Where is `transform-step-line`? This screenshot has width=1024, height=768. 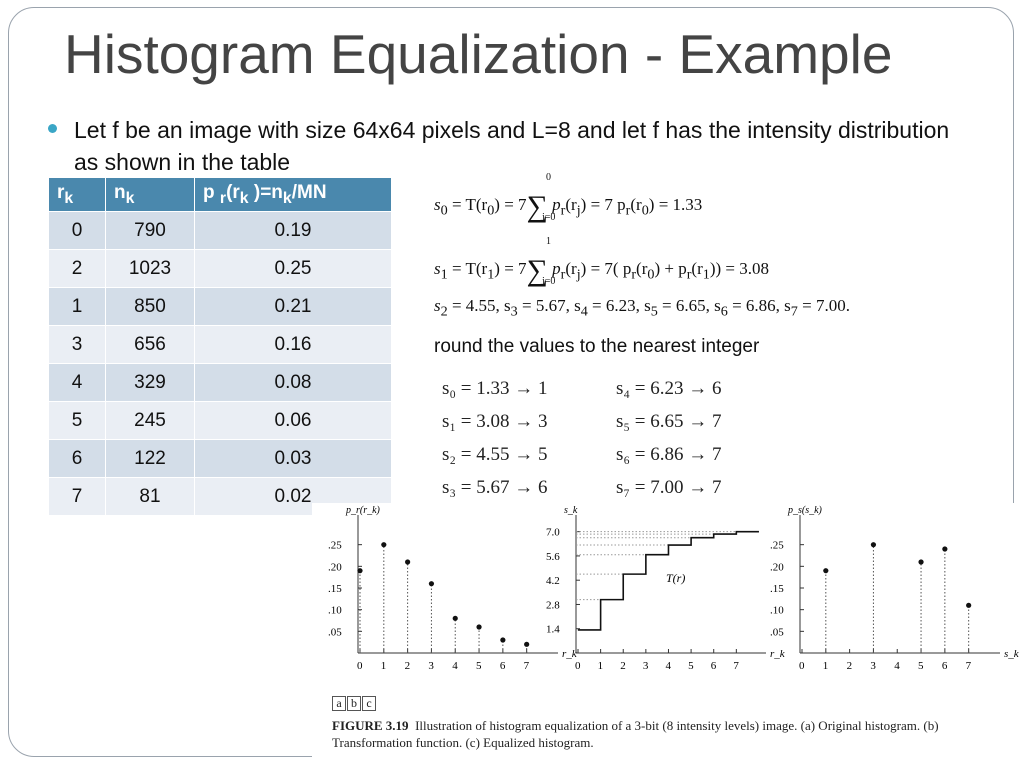
transform-step-line is located at coordinates (668, 580).